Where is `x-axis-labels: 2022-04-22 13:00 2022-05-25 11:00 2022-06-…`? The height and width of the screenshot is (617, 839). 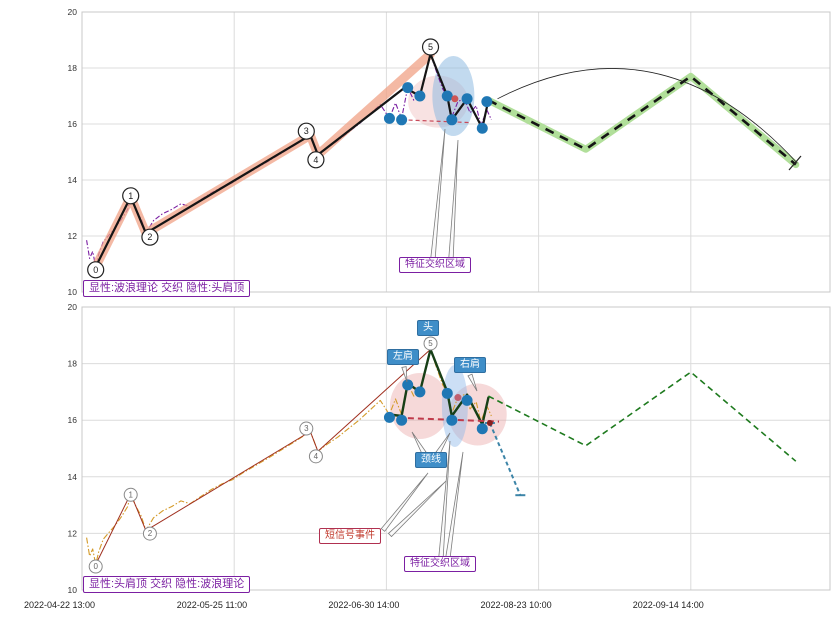 x-axis-labels: 2022-04-22 13:00 2022-05-25 11:00 2022-06-… is located at coordinates (364, 605).